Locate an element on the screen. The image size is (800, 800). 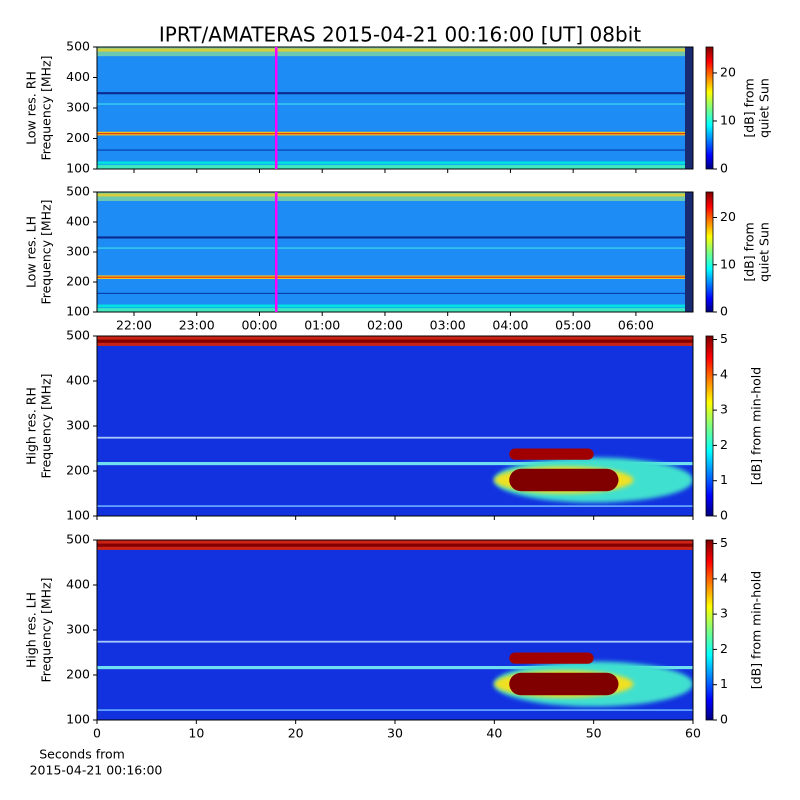
x-tick-label: 20 is located at coordinates (296, 733).